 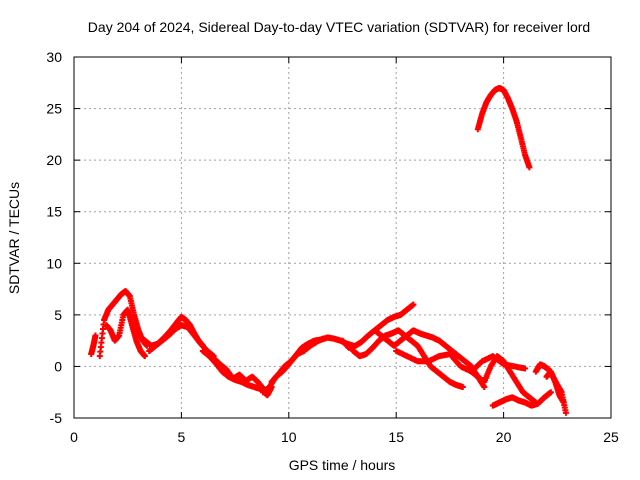 I want to click on y-tick-label: 30, so click(x=54, y=57).